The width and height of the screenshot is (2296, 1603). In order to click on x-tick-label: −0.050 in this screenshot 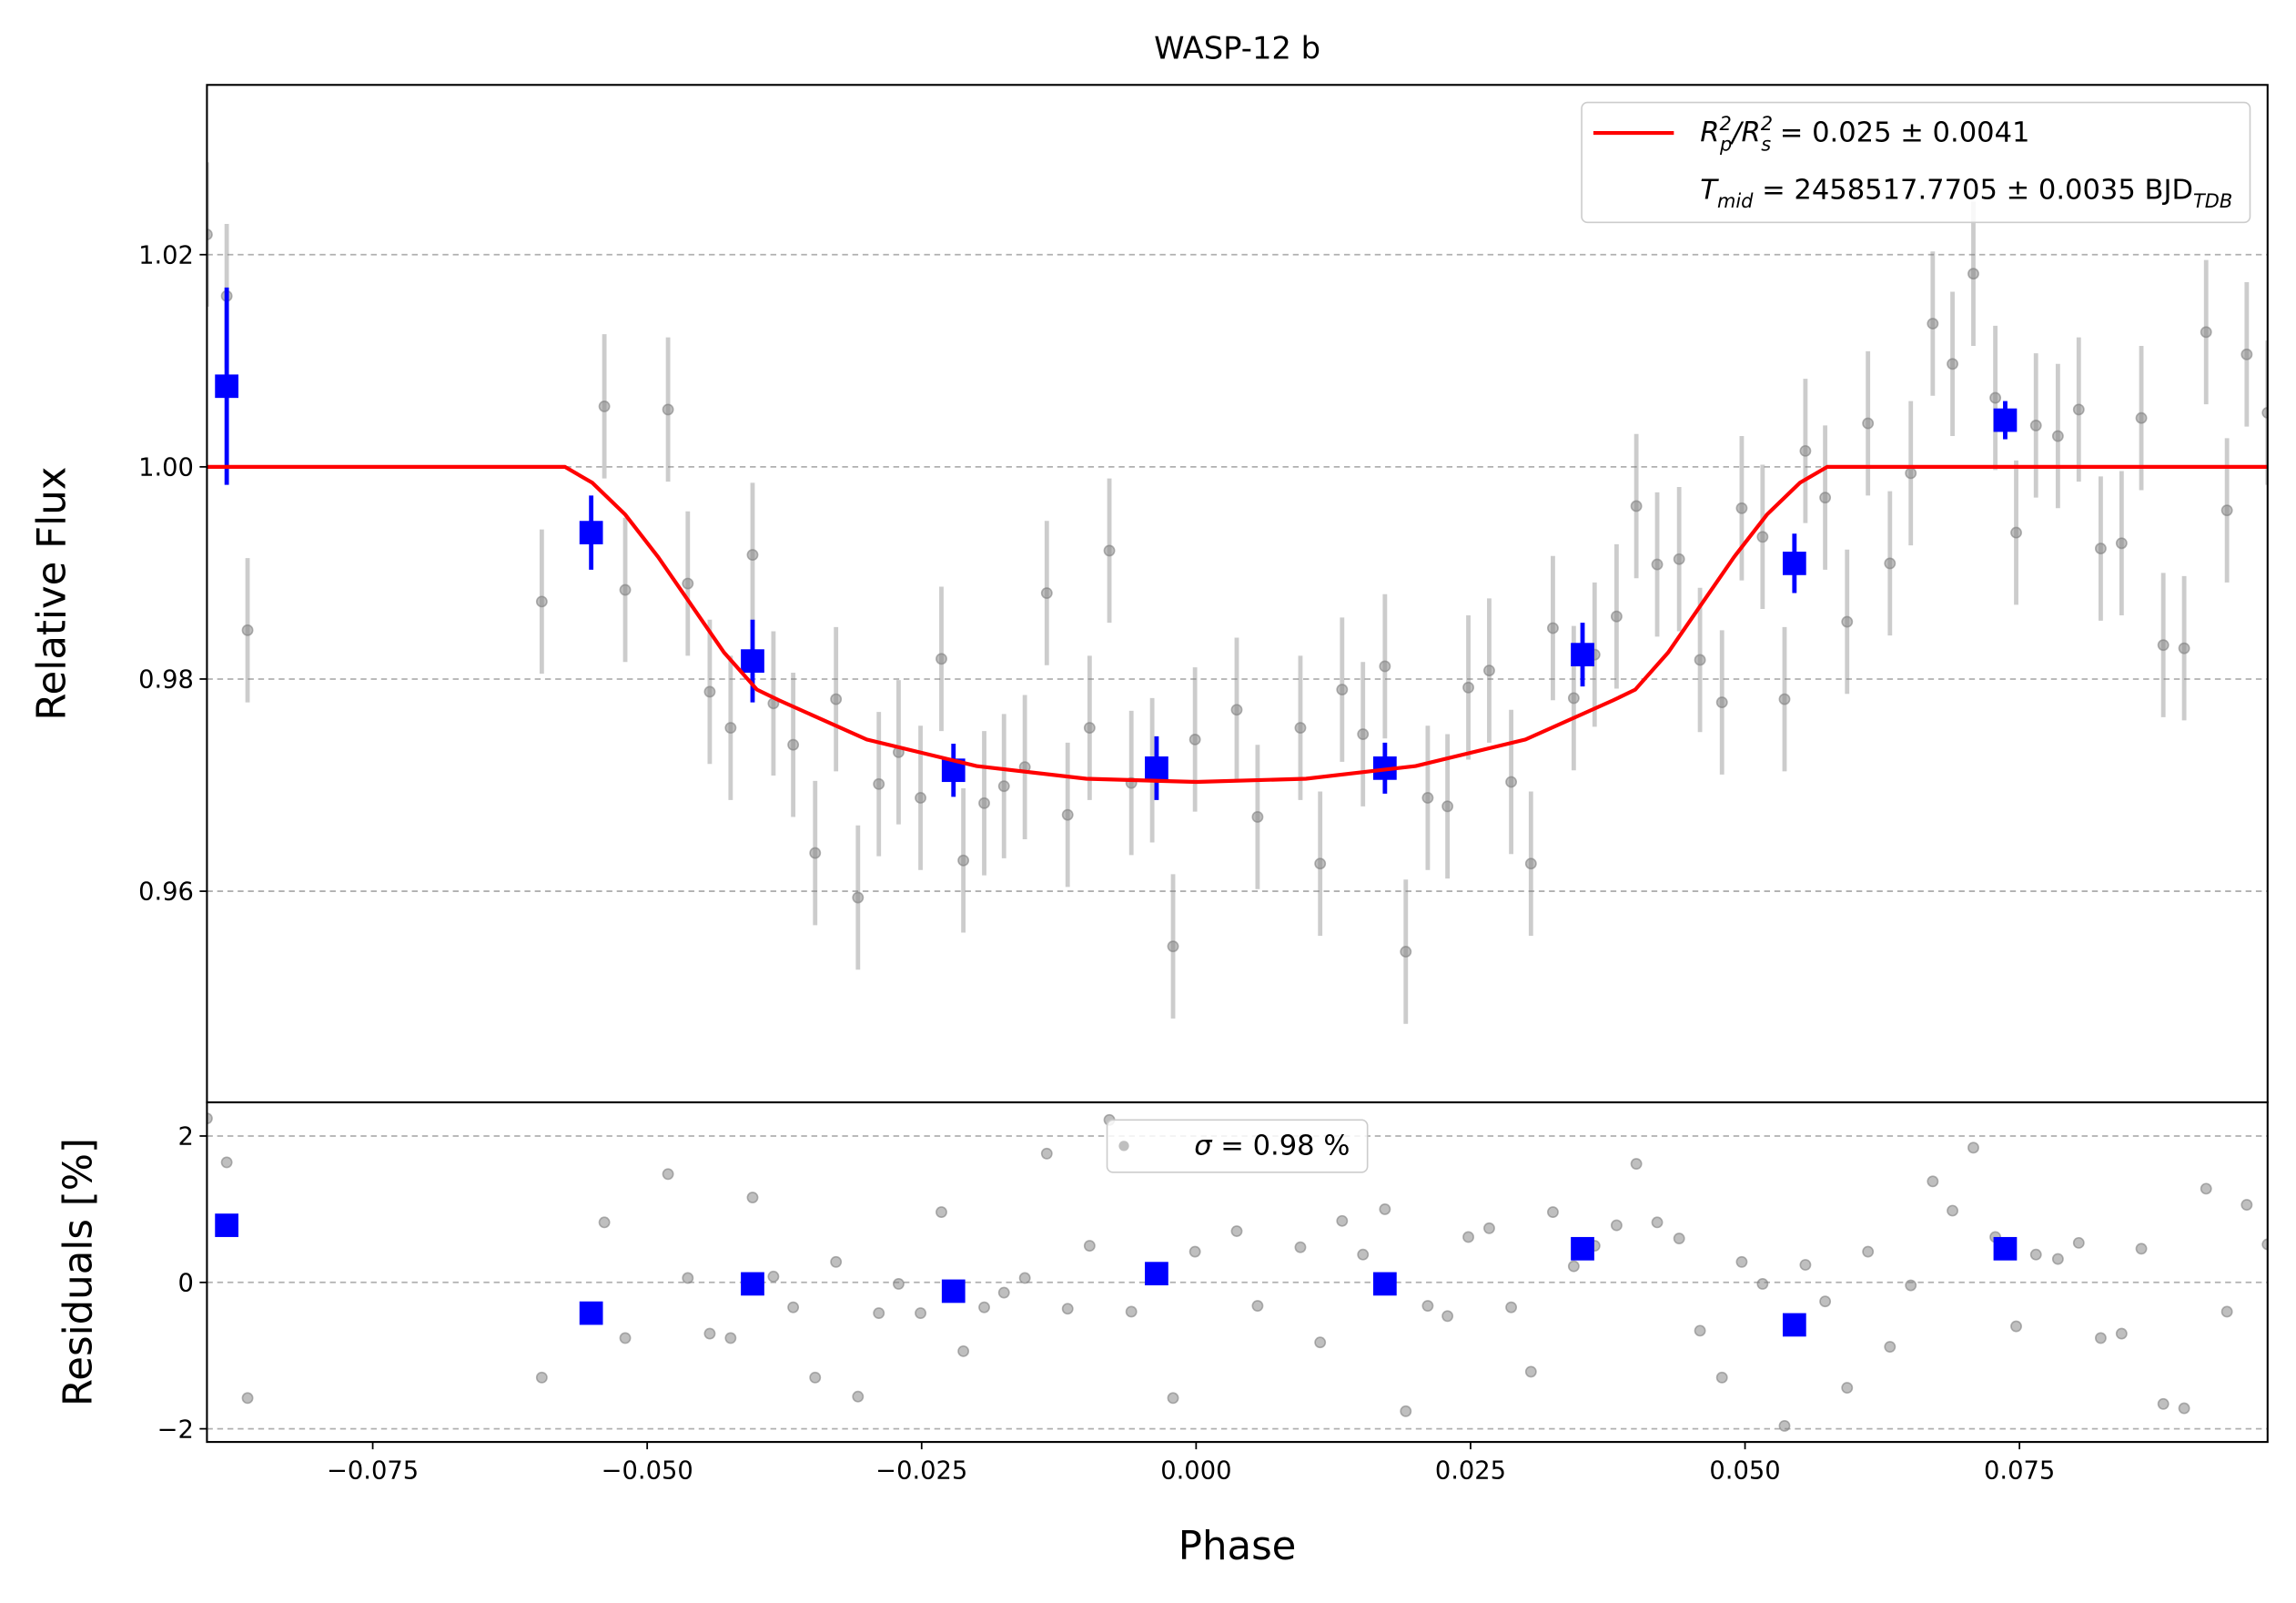, I will do `click(647, 1470)`.